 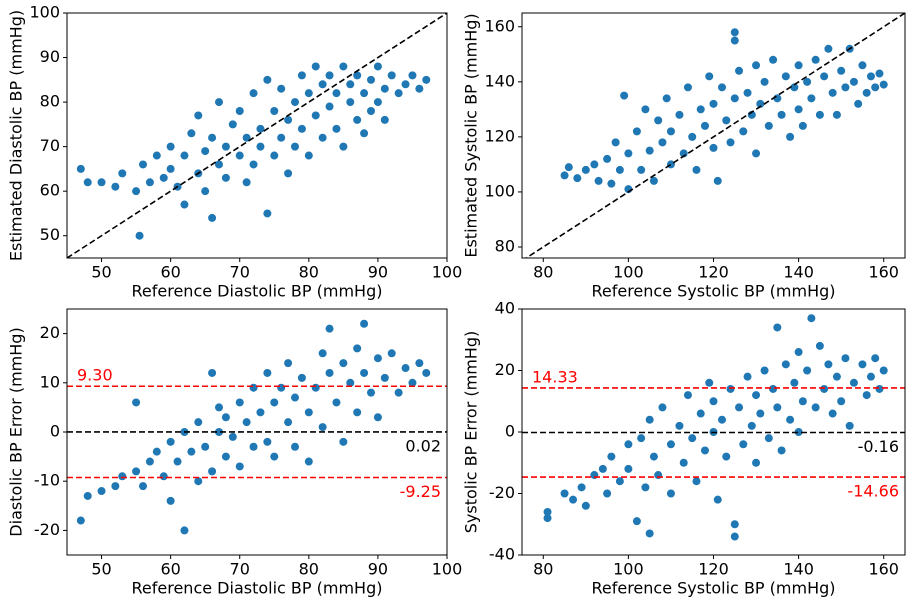 What do you see at coordinates (628, 569) in the screenshot?
I see `x-tick-label: 100` at bounding box center [628, 569].